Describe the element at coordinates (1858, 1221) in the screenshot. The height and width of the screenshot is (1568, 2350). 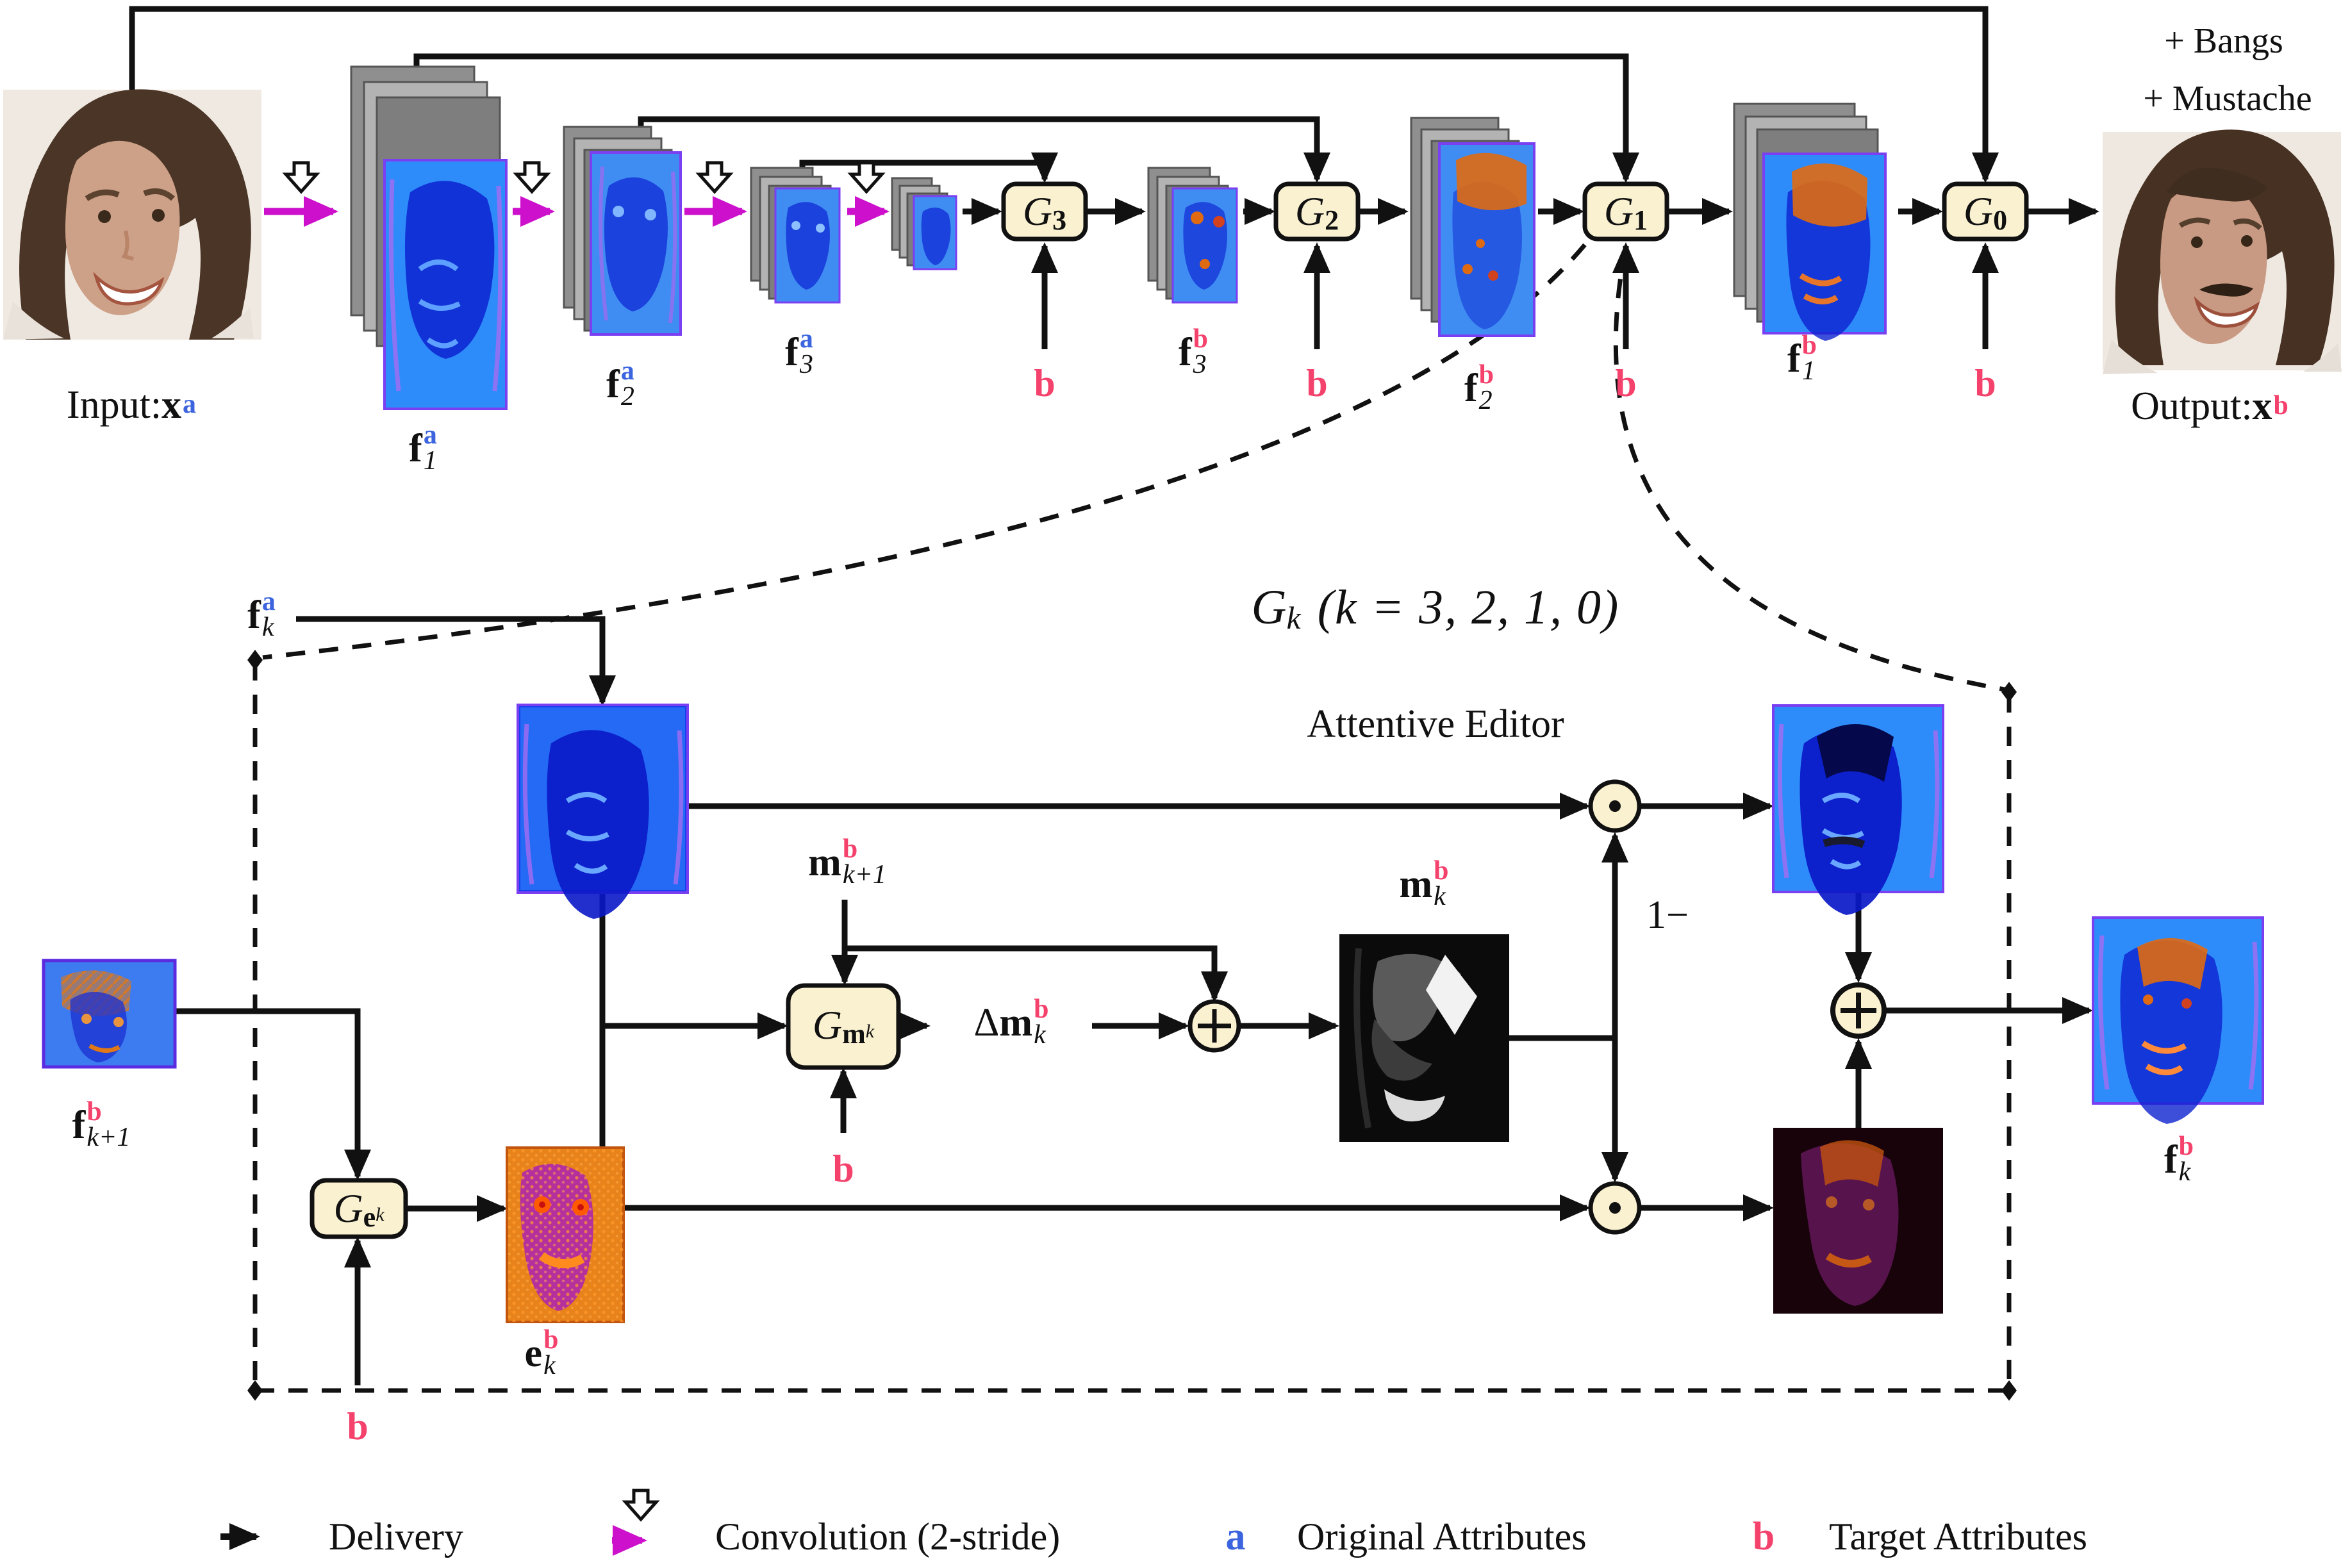
I see `feature-image-masked-ekb` at that location.